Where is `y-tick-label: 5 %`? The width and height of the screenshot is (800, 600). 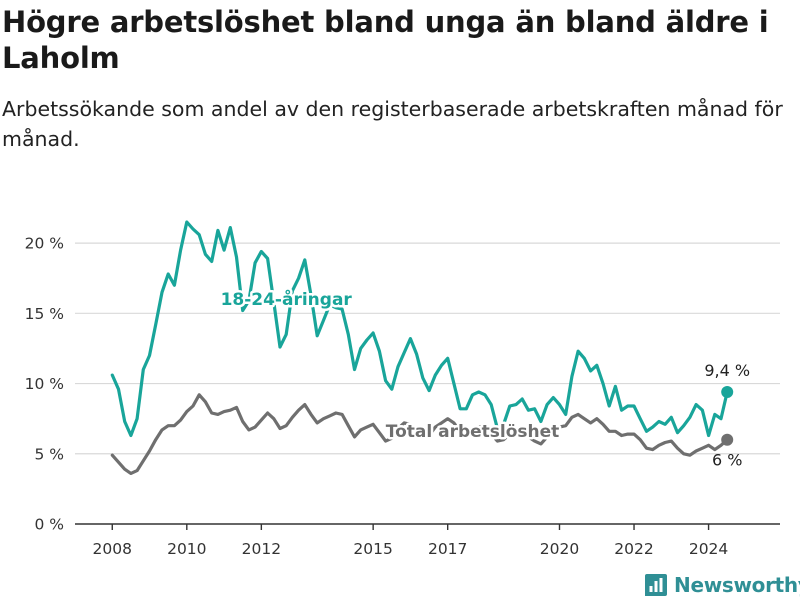
y-tick-label: 5 % is located at coordinates (49, 454).